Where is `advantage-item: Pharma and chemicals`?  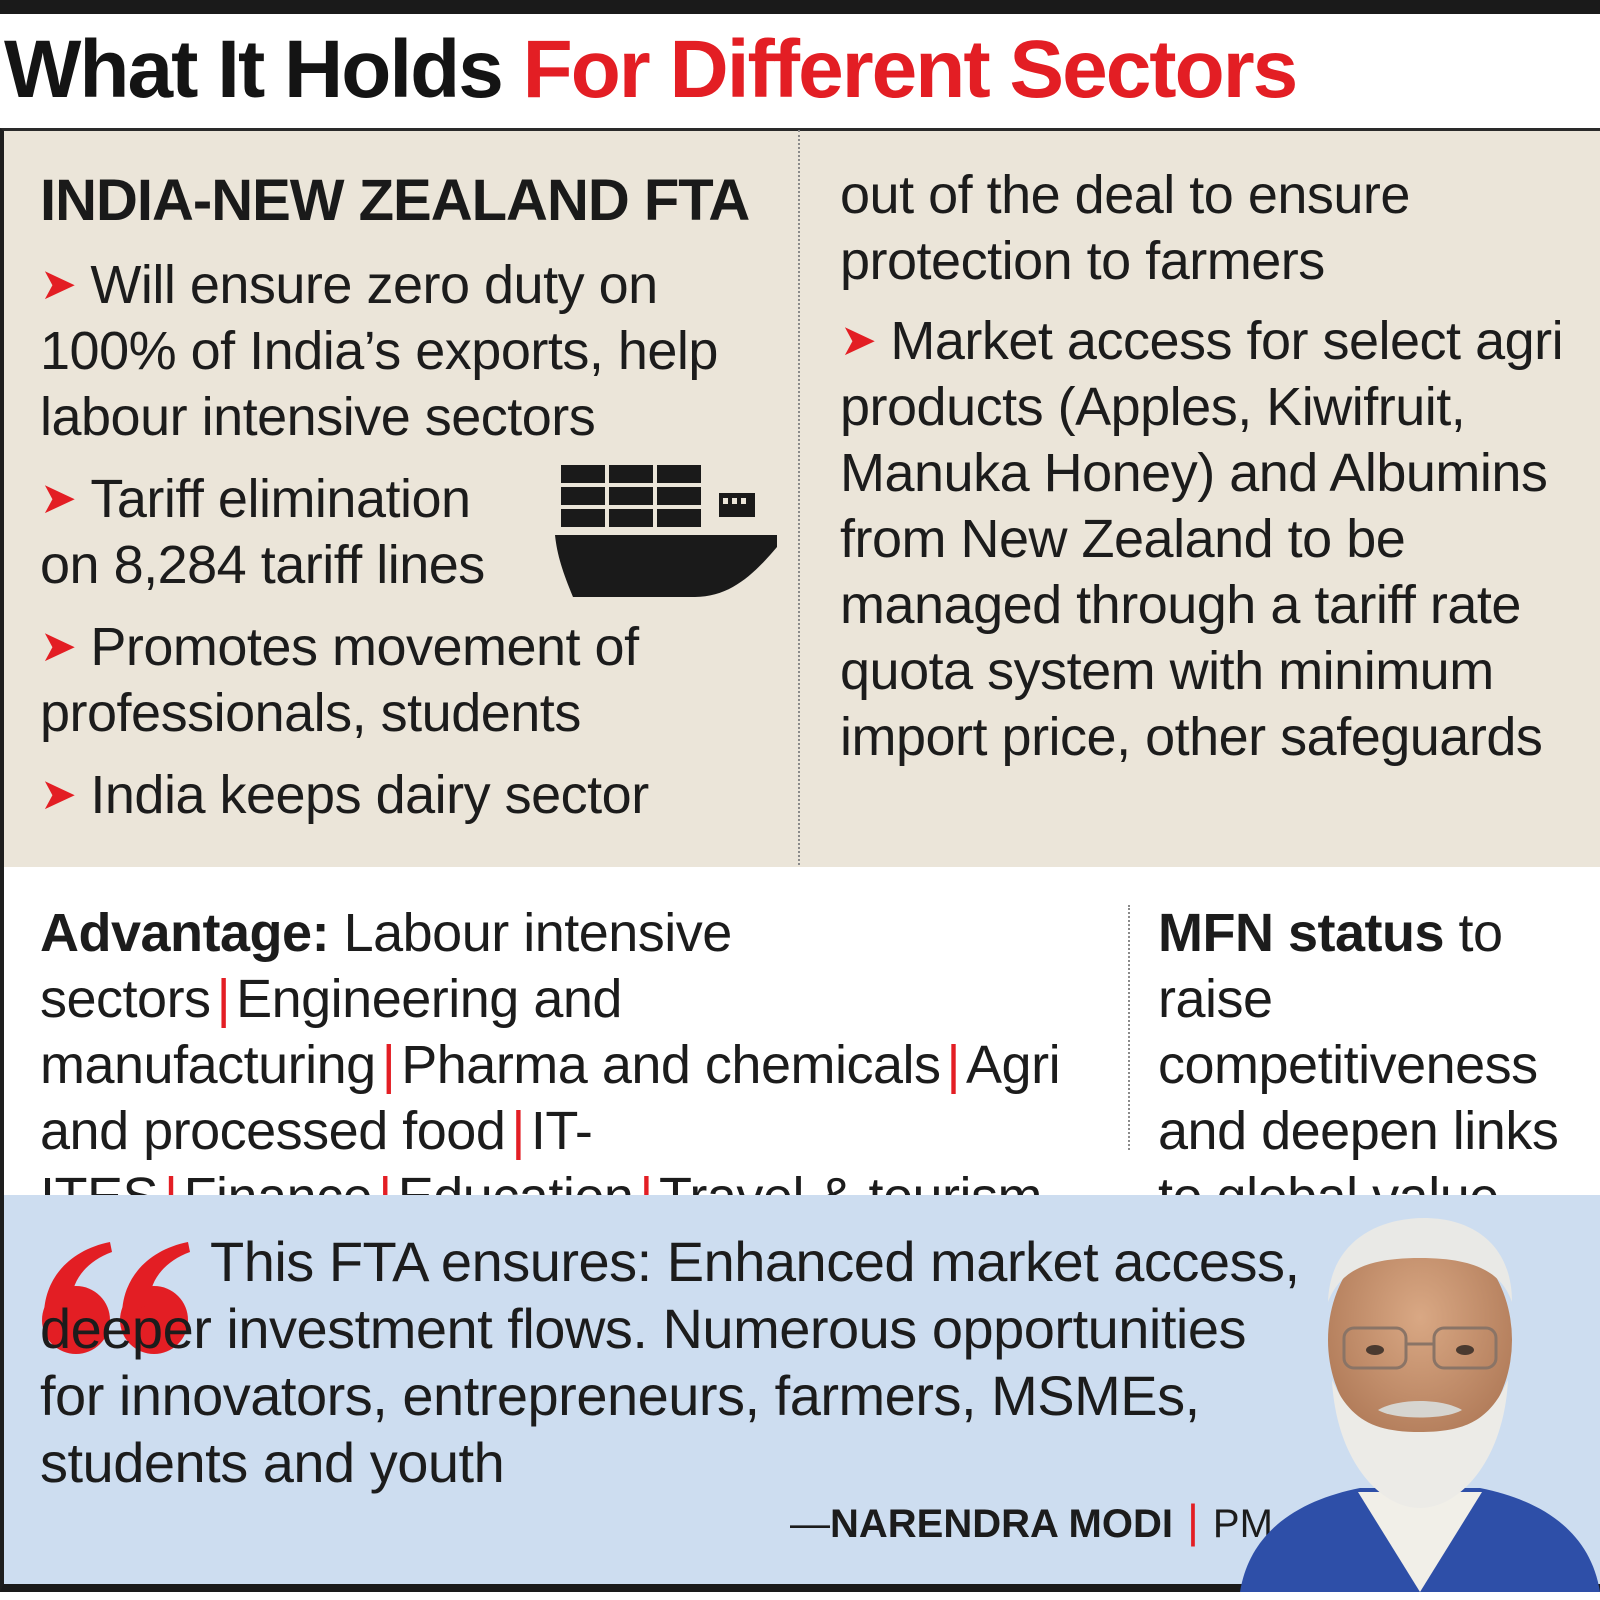
advantage-item: Pharma and chemicals is located at coordinates (671, 1065).